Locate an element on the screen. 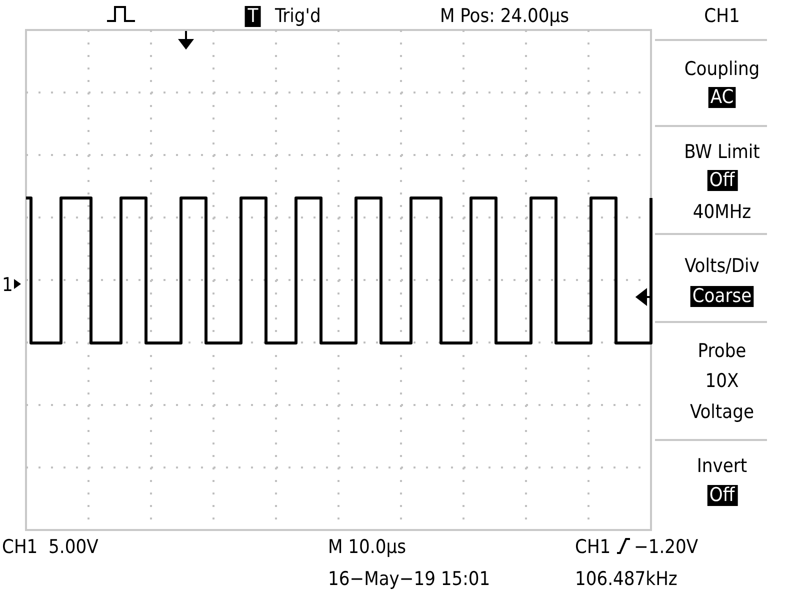 This screenshot has width=800, height=600. text: Invert is located at coordinates (722, 466).